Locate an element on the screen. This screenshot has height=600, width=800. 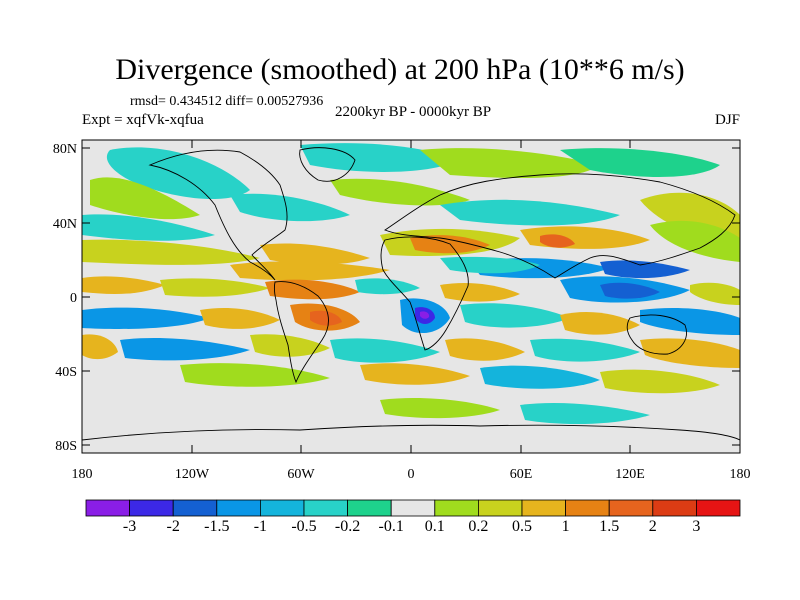
coast-eurasia is located at coordinates (560, 226).